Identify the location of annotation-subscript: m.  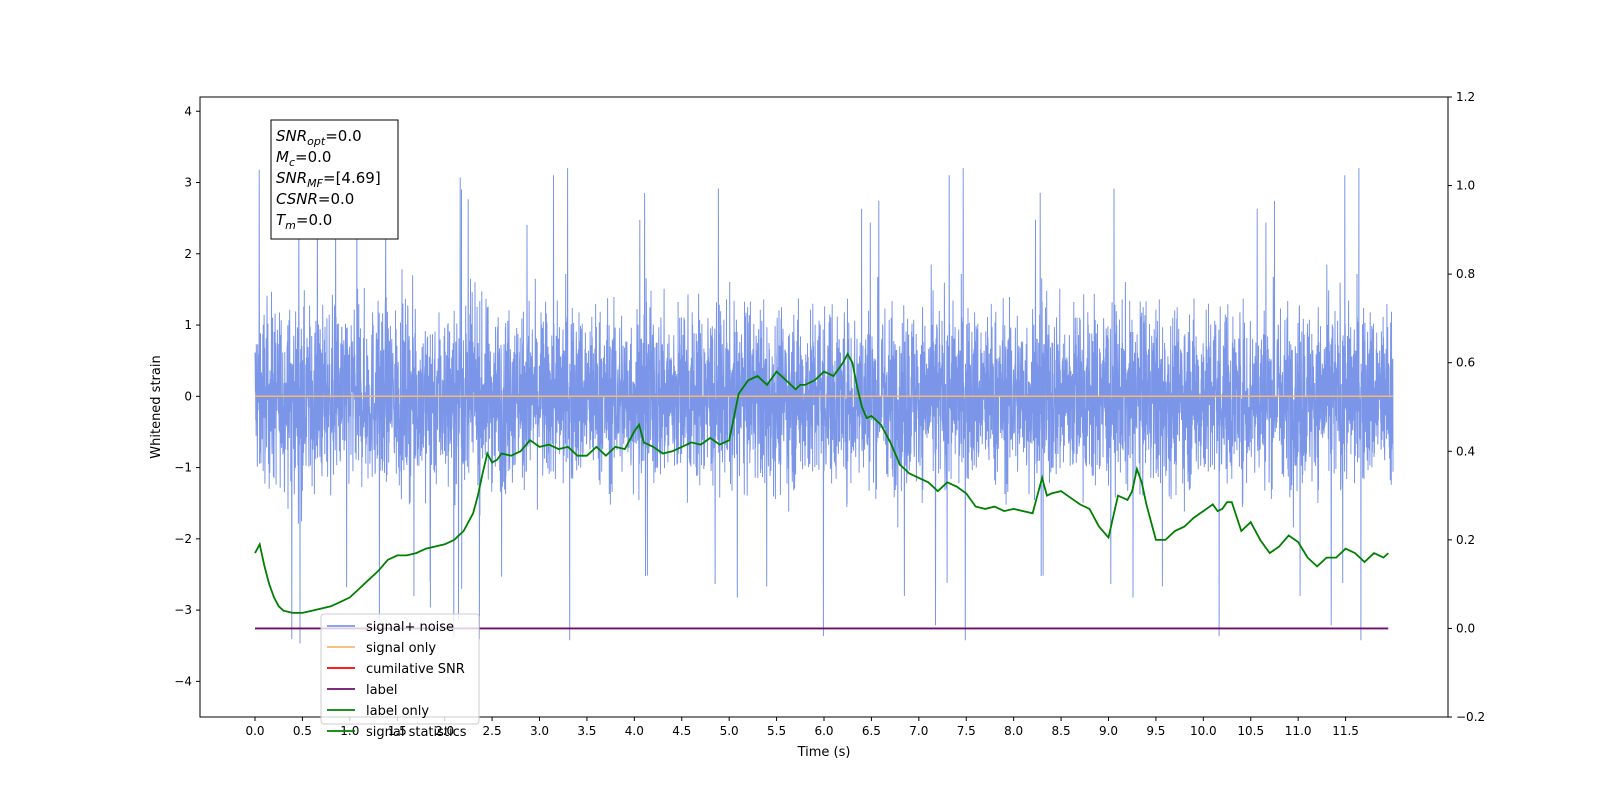
(290, 225).